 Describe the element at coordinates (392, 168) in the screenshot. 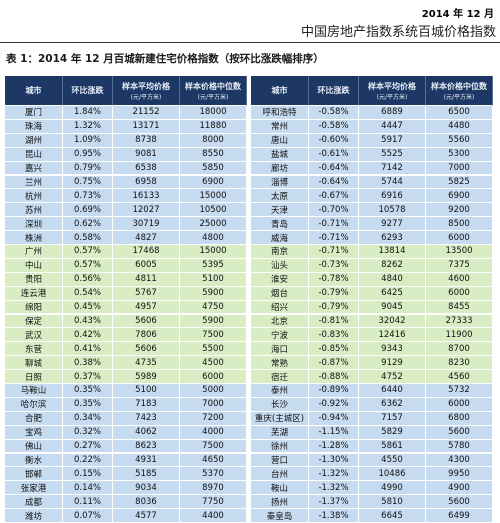

I see `table-cell: 7142` at that location.